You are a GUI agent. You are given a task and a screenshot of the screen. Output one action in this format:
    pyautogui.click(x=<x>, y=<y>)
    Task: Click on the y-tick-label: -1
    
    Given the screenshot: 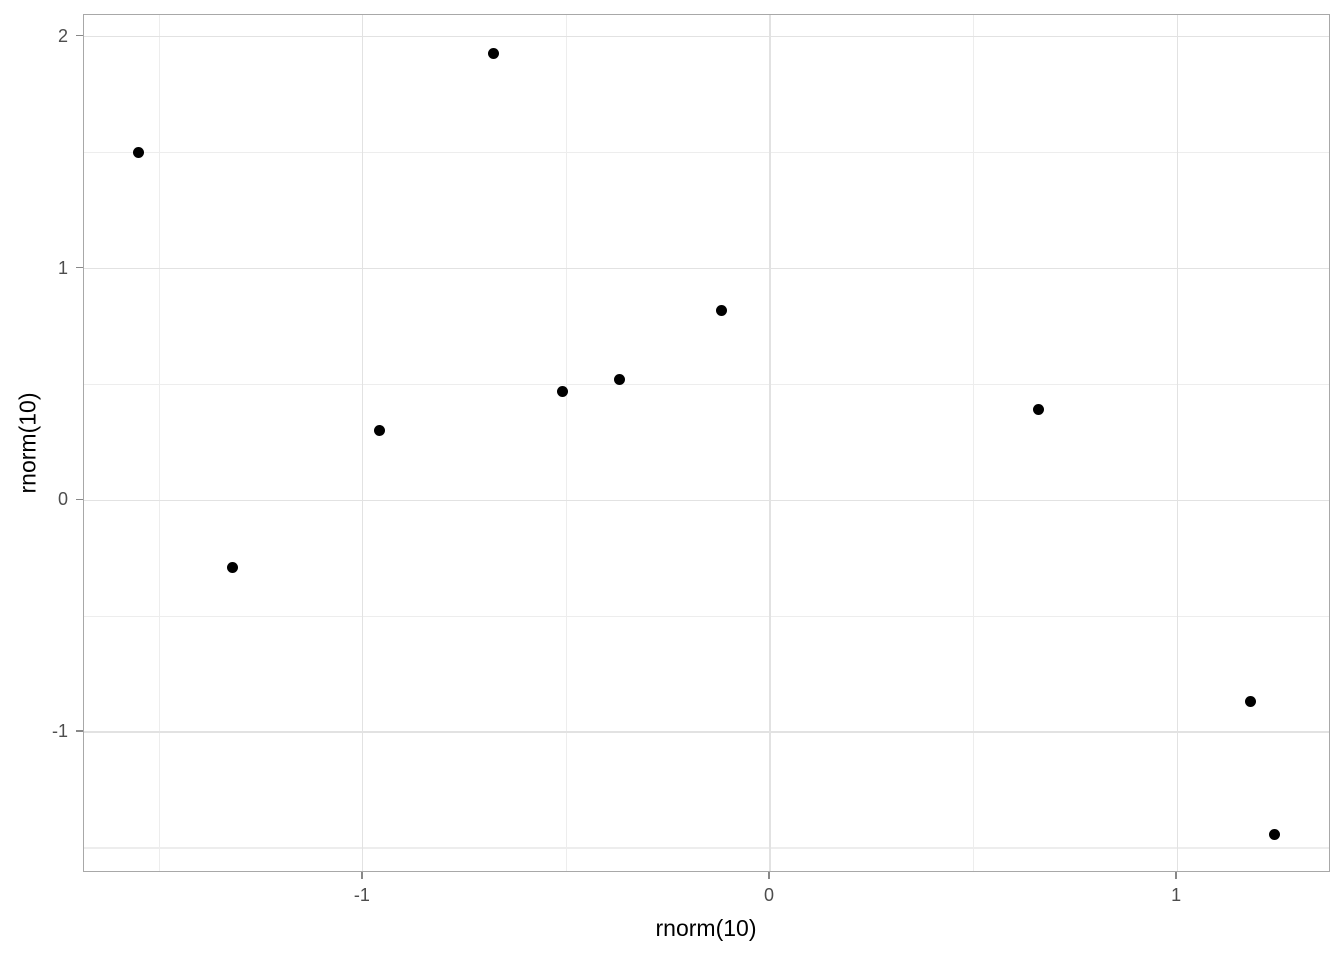 What is the action you would take?
    pyautogui.click(x=59, y=731)
    